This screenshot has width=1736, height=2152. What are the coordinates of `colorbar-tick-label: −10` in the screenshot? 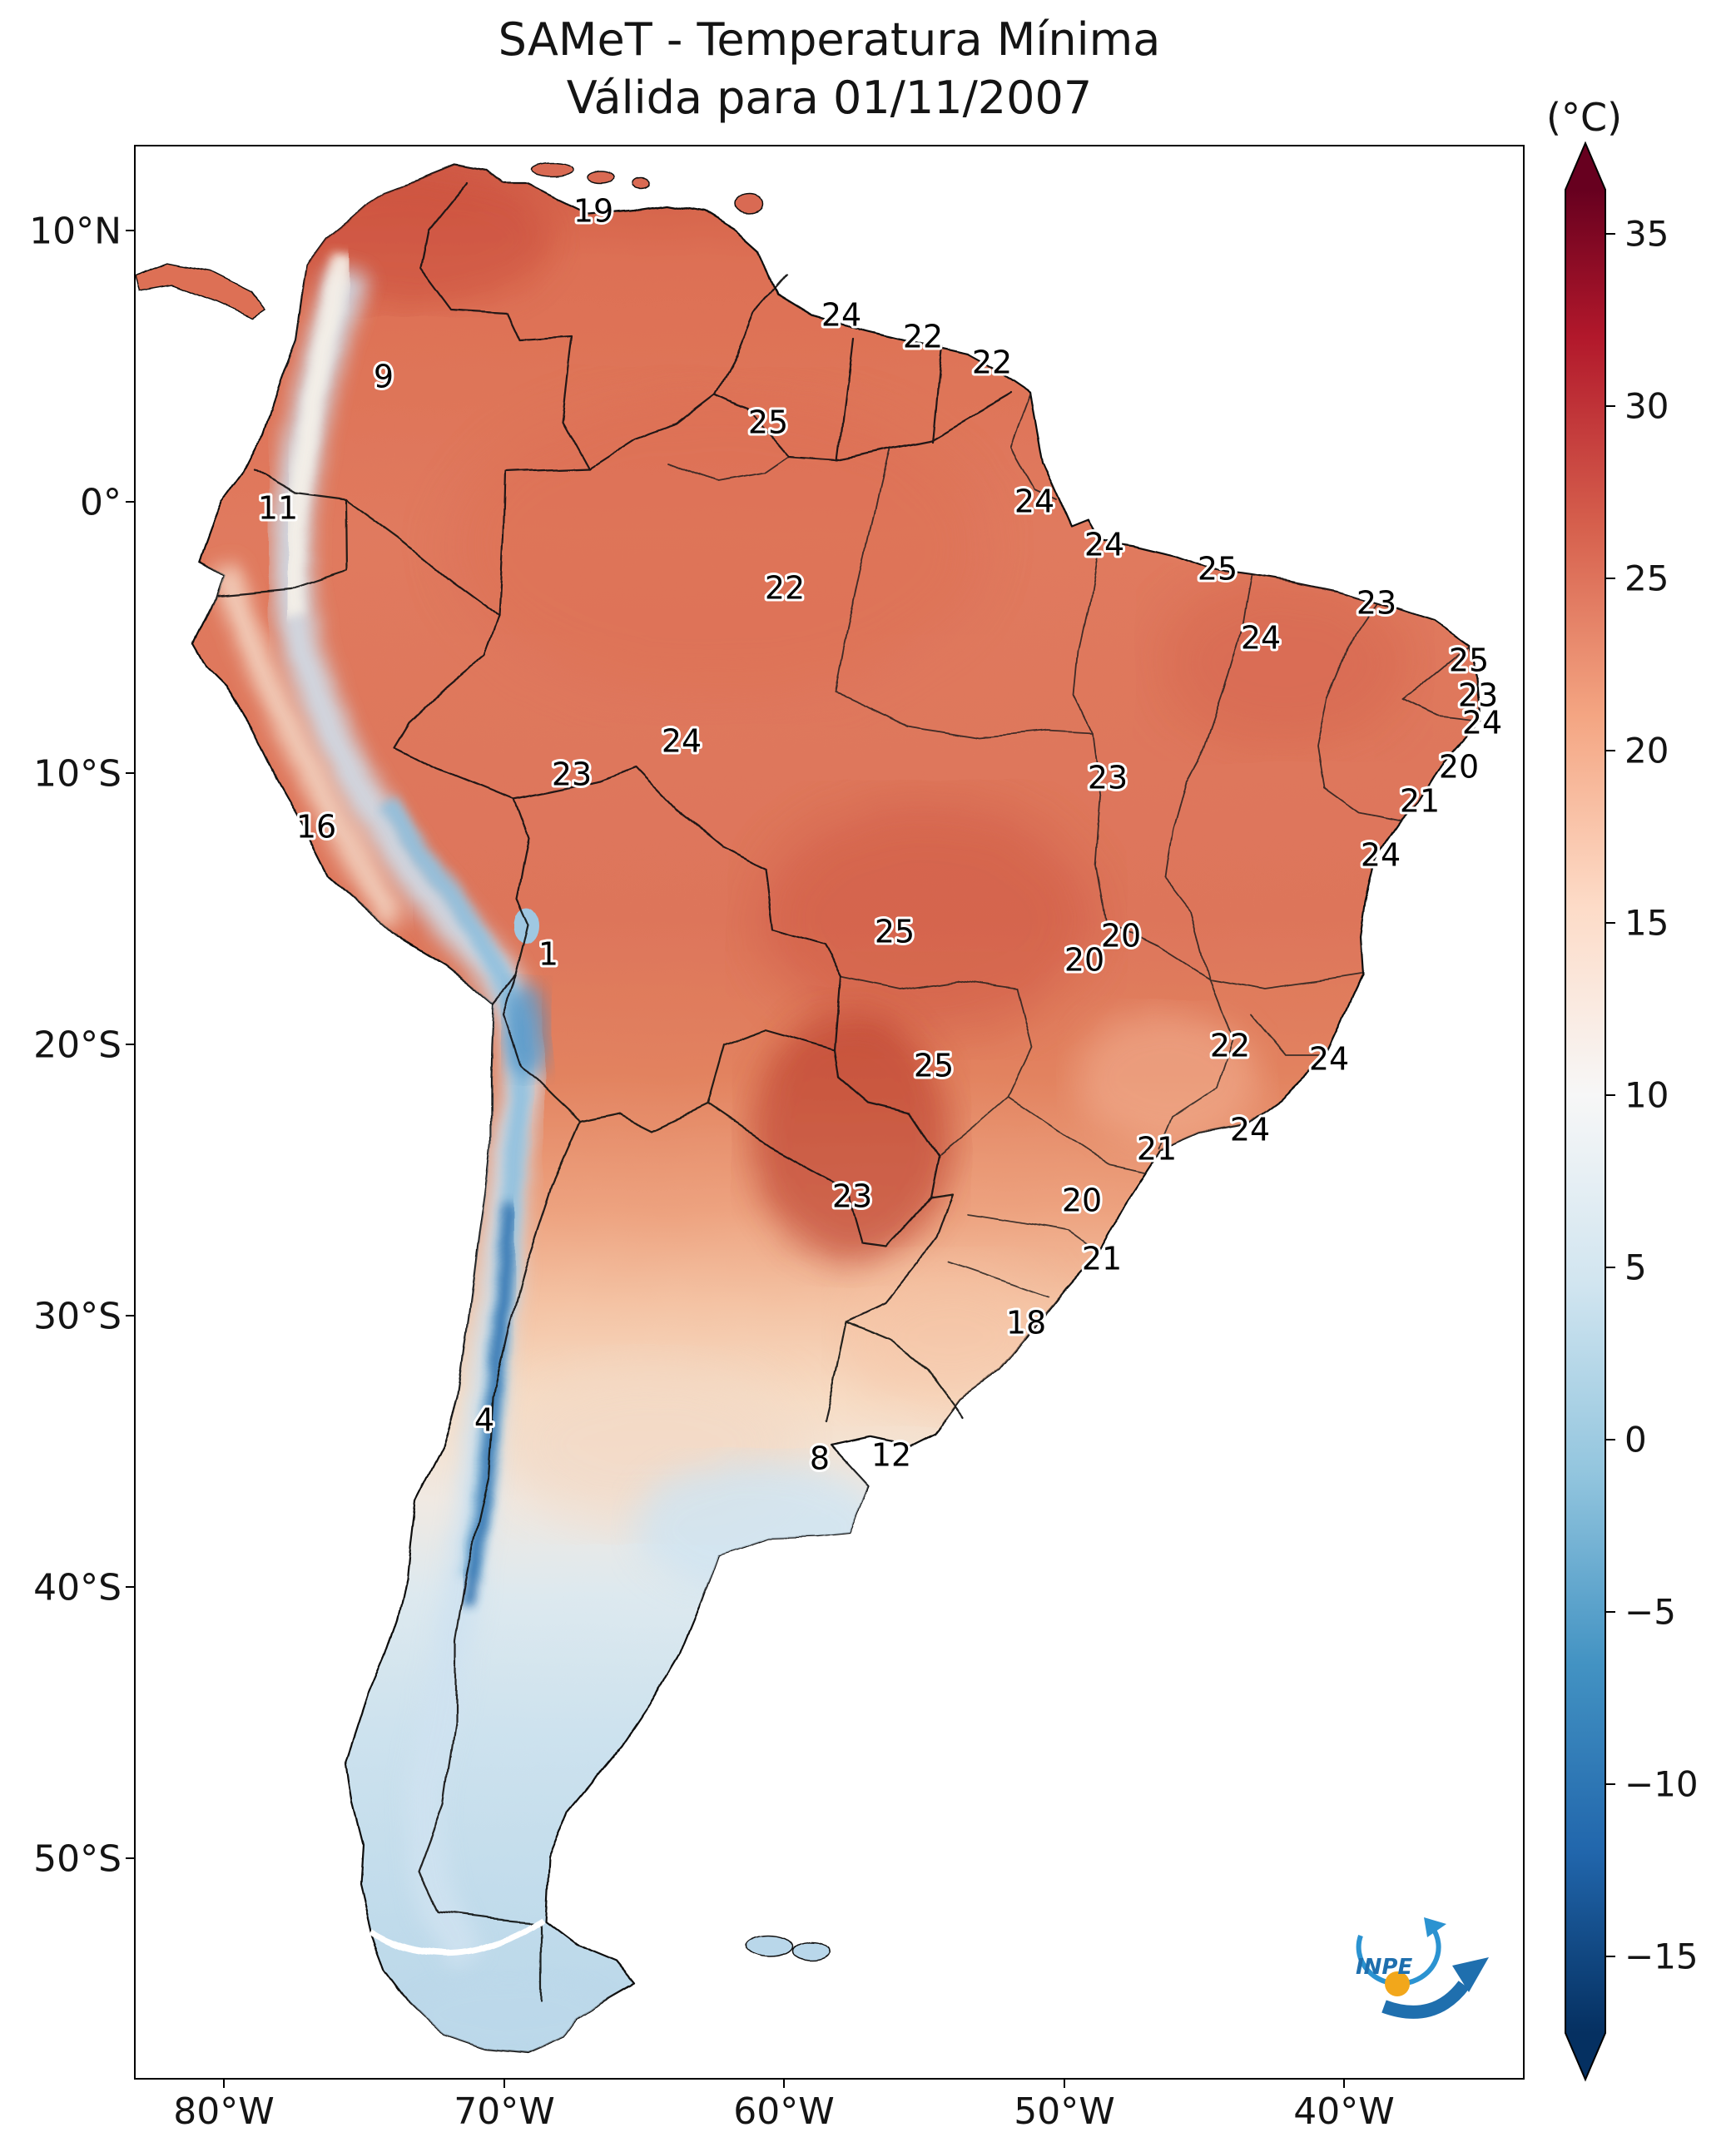 It's located at (1662, 1784).